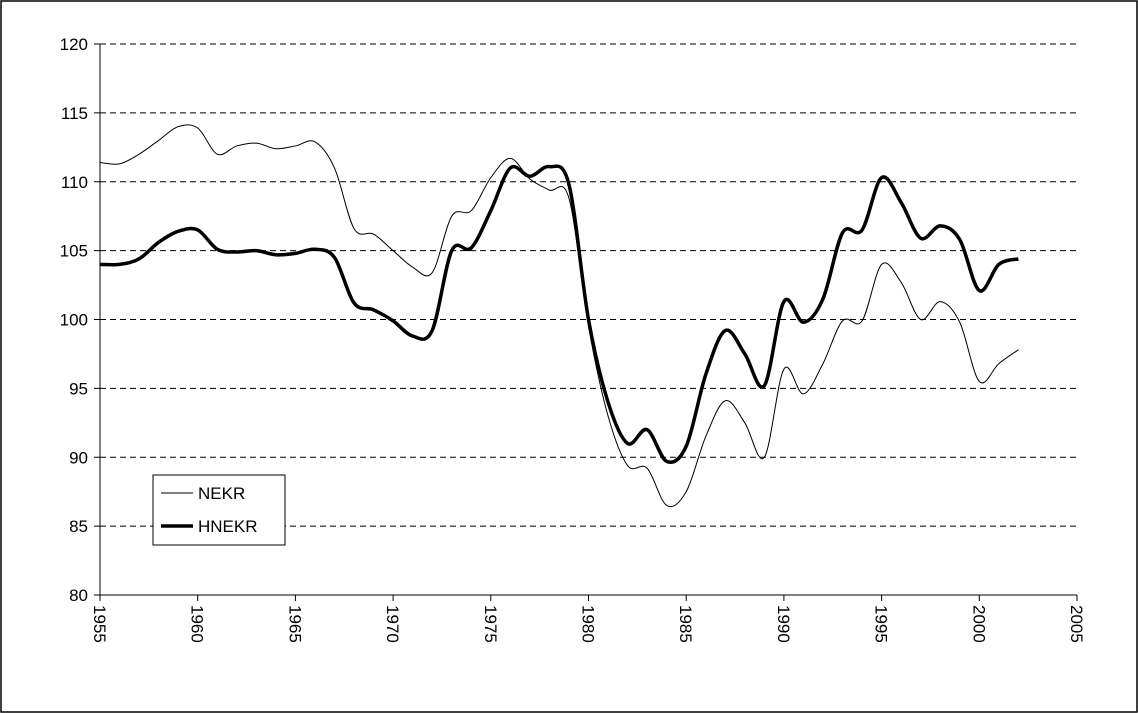 The height and width of the screenshot is (713, 1138). I want to click on x-tick-label: 1955, so click(99, 624).